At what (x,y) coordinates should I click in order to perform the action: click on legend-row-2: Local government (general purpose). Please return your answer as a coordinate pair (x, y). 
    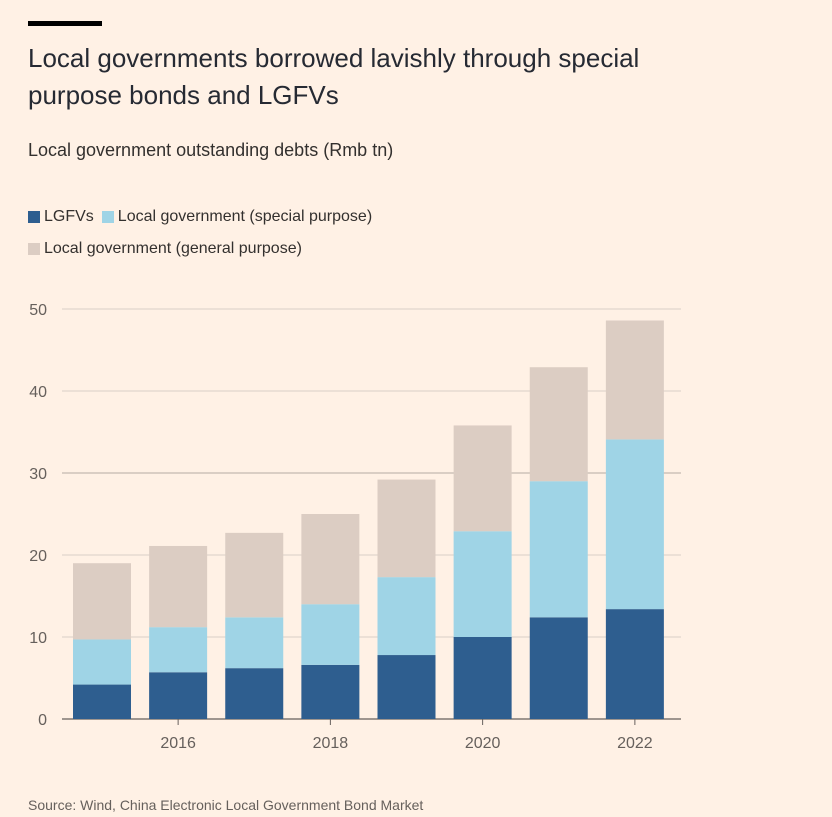
    Looking at the image, I should click on (328, 249).